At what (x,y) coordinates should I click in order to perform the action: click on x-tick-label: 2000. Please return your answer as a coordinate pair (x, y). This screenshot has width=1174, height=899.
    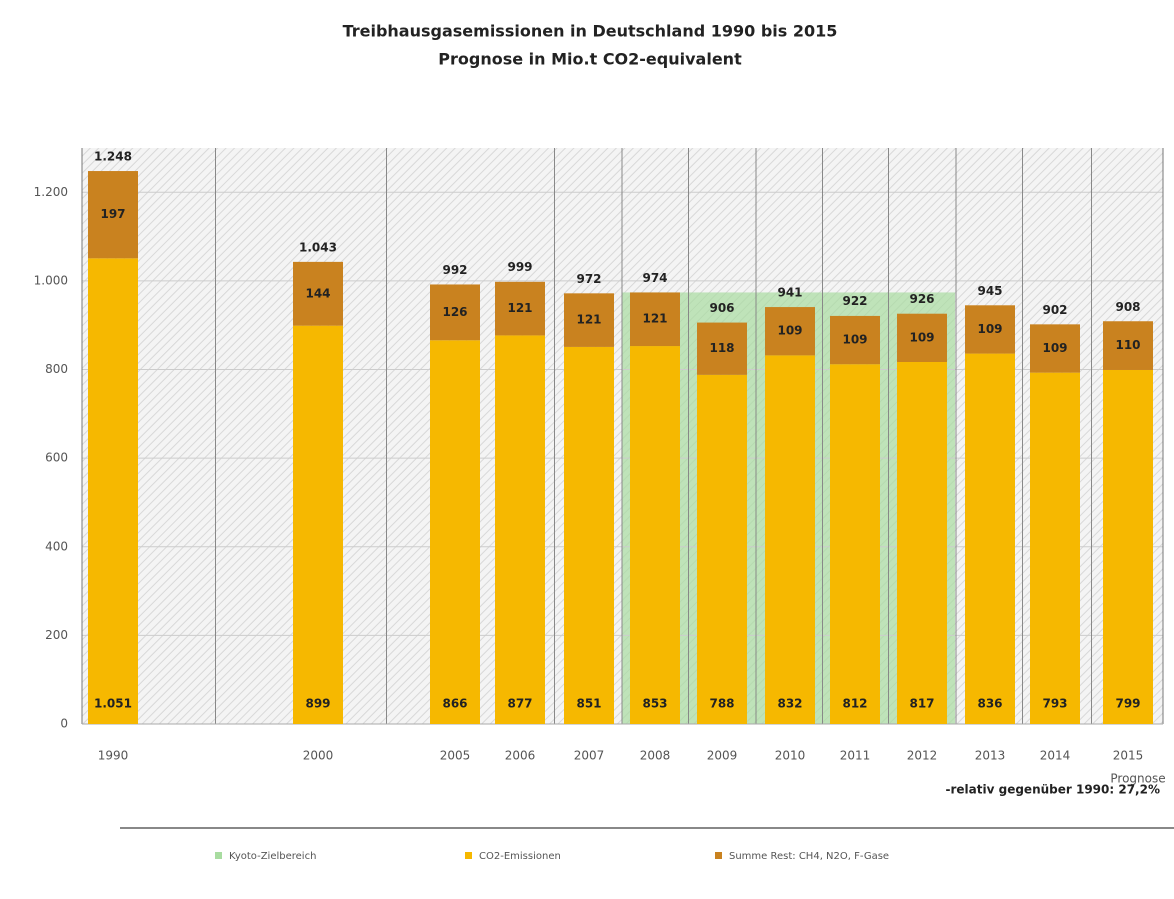
    Looking at the image, I should click on (318, 756).